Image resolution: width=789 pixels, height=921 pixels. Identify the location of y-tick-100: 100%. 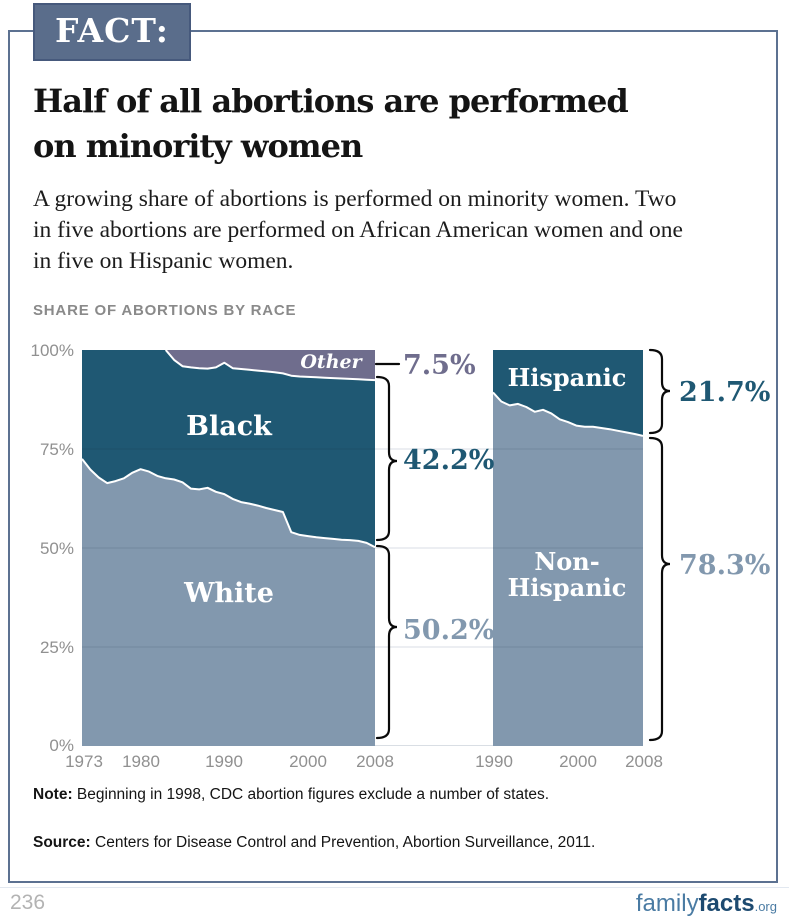
(52, 350).